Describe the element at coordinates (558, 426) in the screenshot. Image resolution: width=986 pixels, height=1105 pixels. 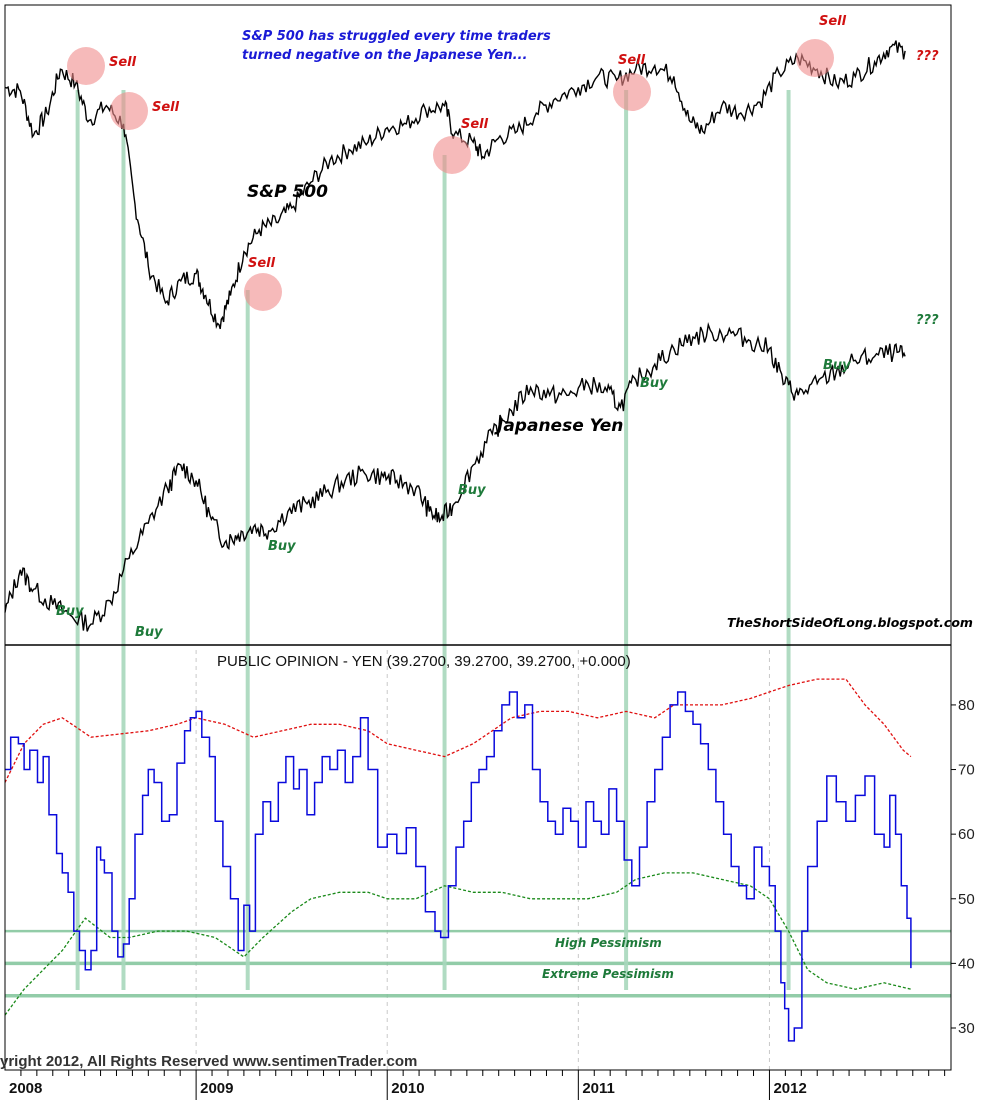
I see `yen-label: Japanese Yen` at that location.